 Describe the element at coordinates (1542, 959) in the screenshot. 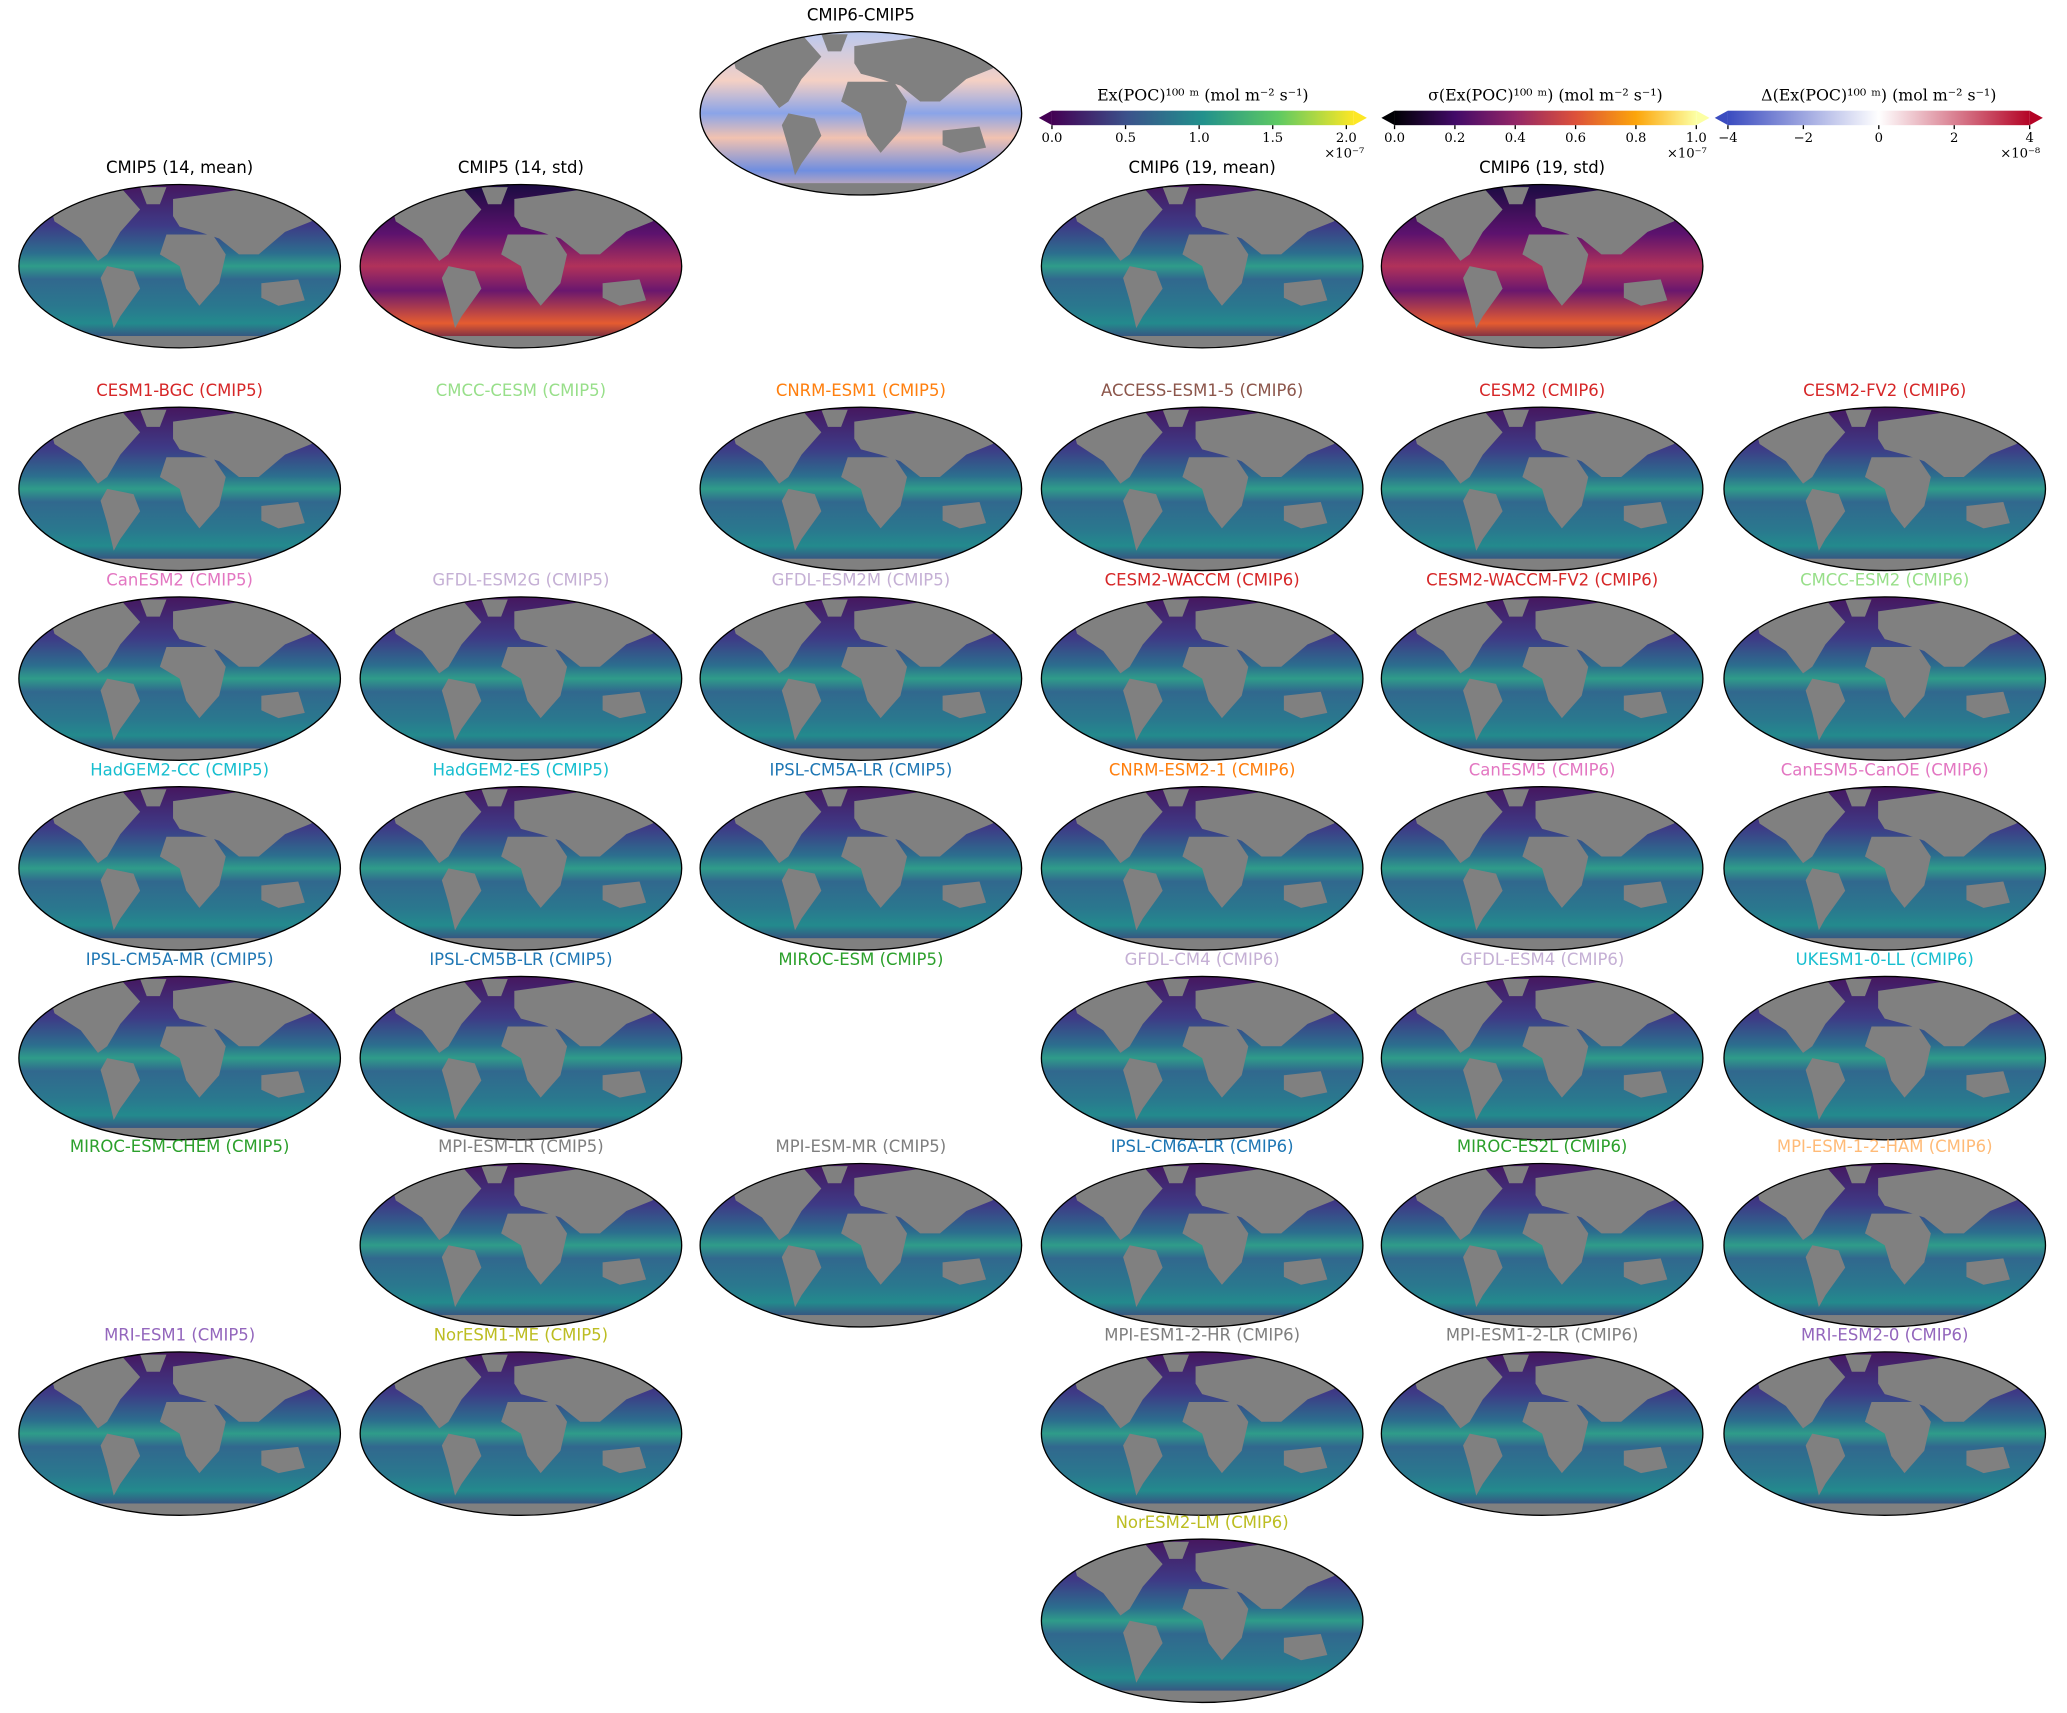

I see `panel-title: GFDL-ESM4 (CMIP6)` at that location.